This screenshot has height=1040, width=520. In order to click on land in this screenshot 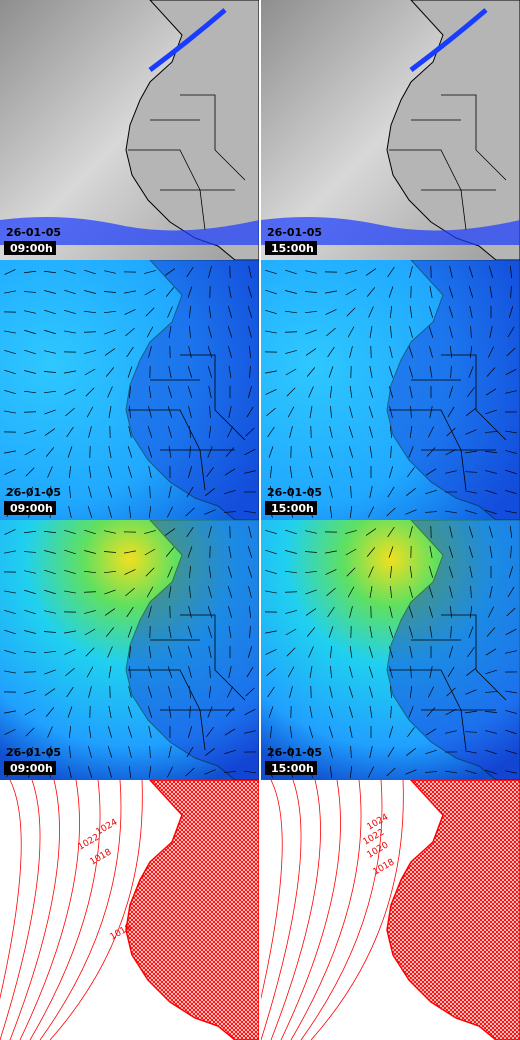, I will do `click(192, 910)`.